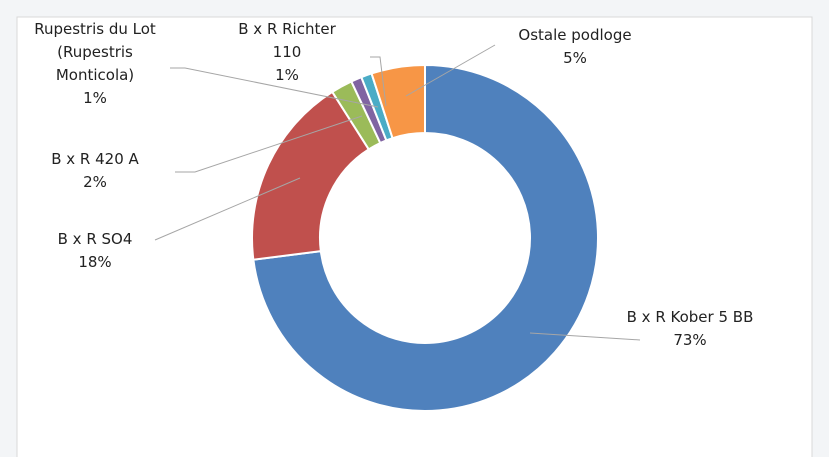  Describe the element at coordinates (690, 340) in the screenshot. I see `slice-percent: 73%` at that location.